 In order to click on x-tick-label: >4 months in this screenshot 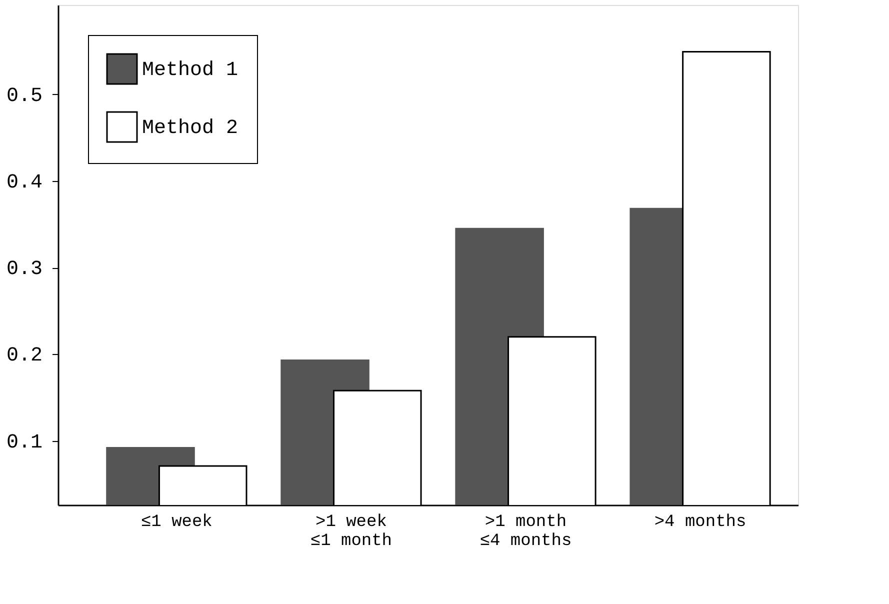, I will do `click(700, 522)`.